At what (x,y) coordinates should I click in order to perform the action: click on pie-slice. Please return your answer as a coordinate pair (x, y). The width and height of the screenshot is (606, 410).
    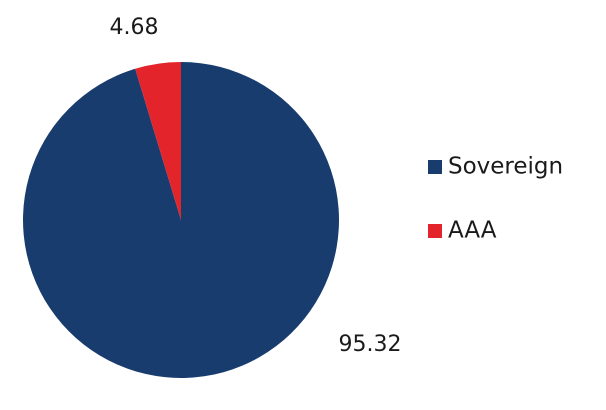
    Looking at the image, I should click on (158, 141).